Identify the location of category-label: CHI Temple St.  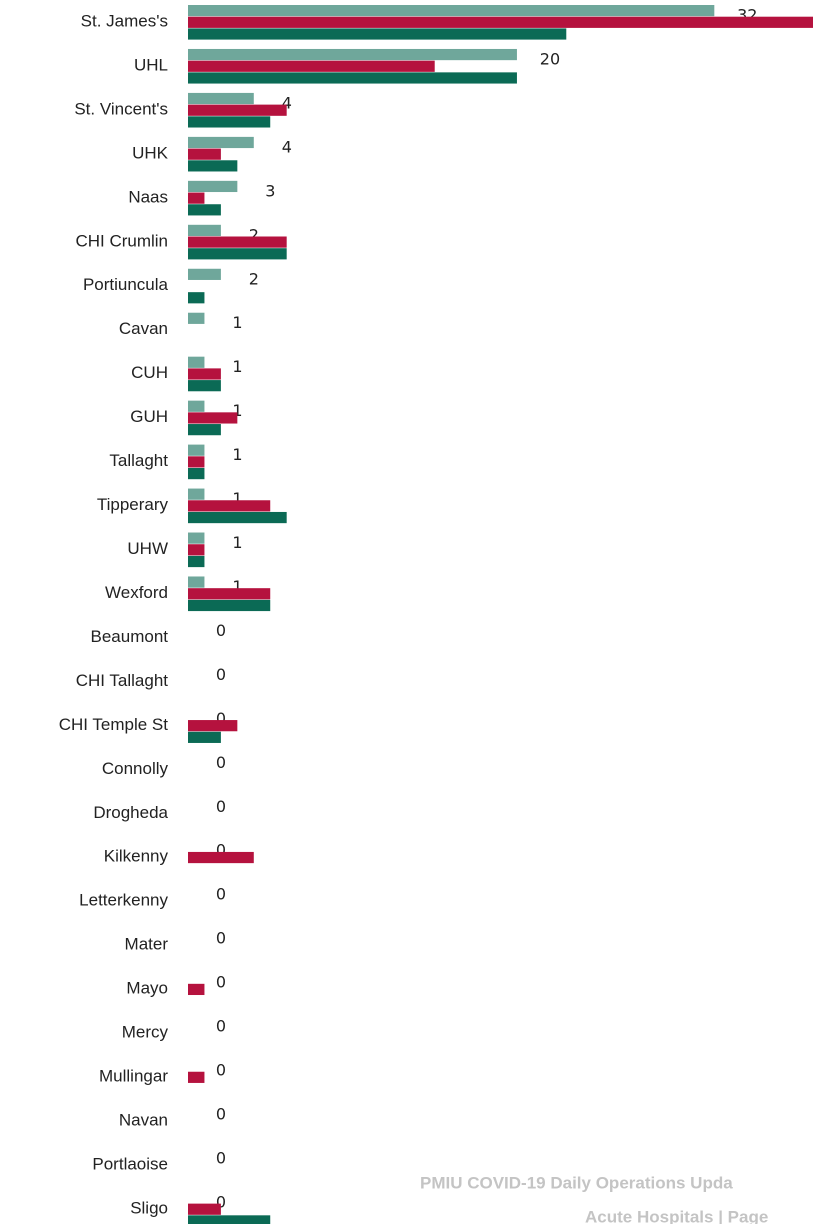
(114, 724).